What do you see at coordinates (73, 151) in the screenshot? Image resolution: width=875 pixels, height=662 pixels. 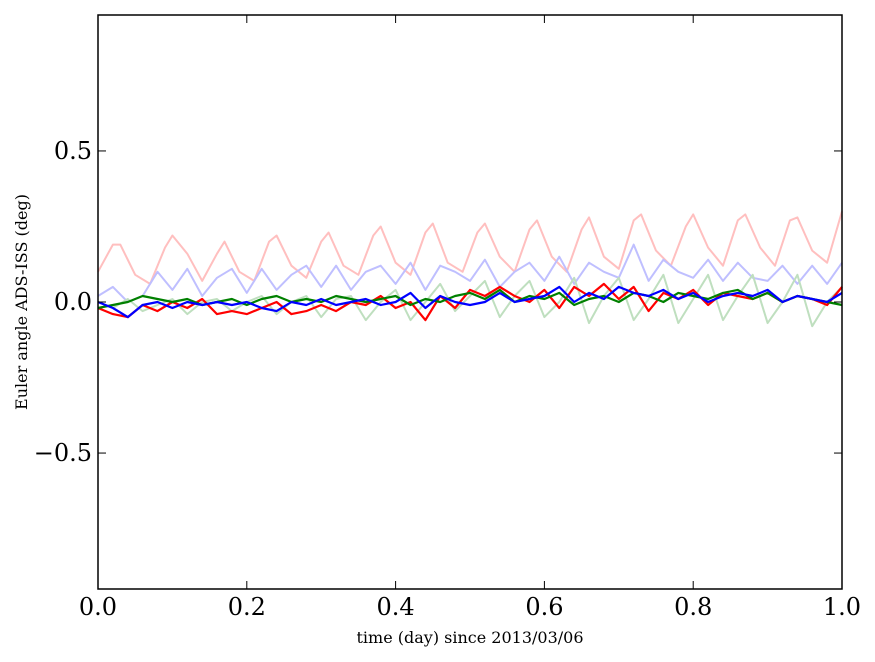 I see `y-tick-label: 0.5` at bounding box center [73, 151].